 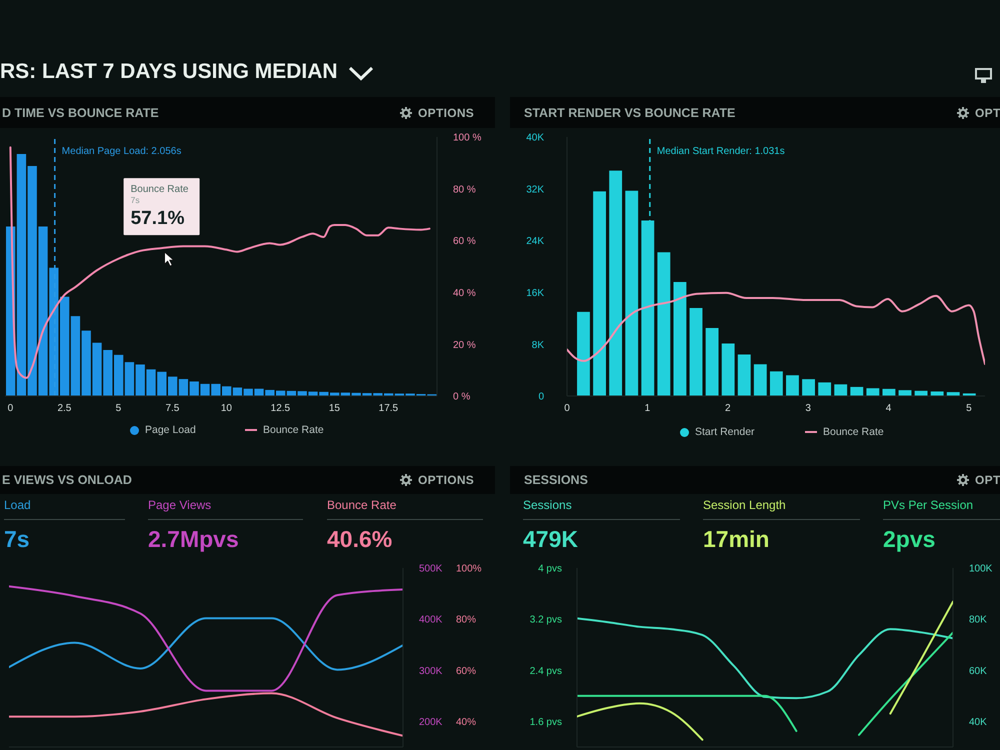 What do you see at coordinates (720, 151) in the screenshot?
I see `ref-line-label: Median Start Render: 1.031s` at bounding box center [720, 151].